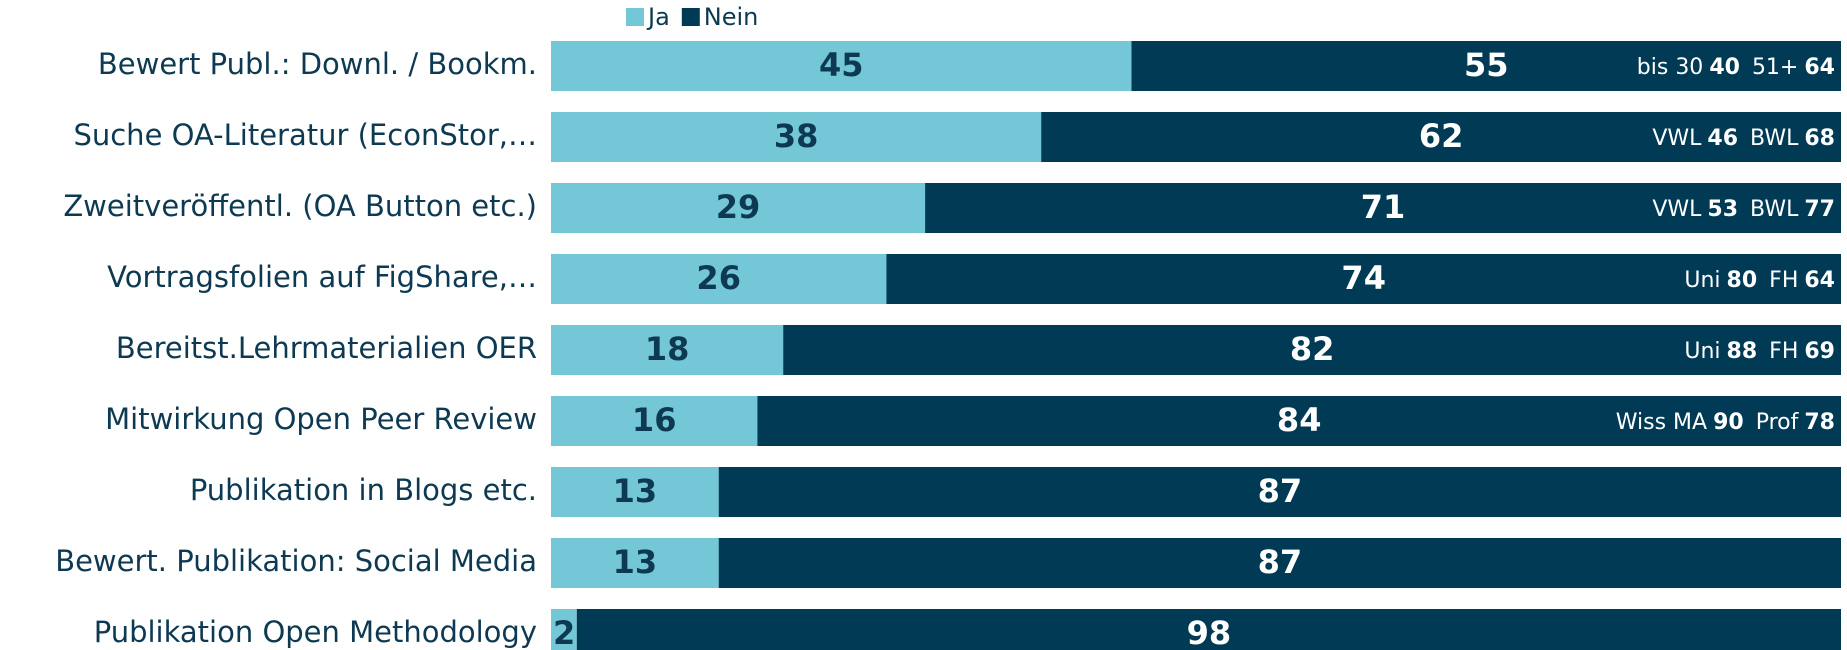 This screenshot has height=650, width=1847. What do you see at coordinates (317, 64) in the screenshot?
I see `category-label: Bewert Publ.: Downl. / Bookm.` at bounding box center [317, 64].